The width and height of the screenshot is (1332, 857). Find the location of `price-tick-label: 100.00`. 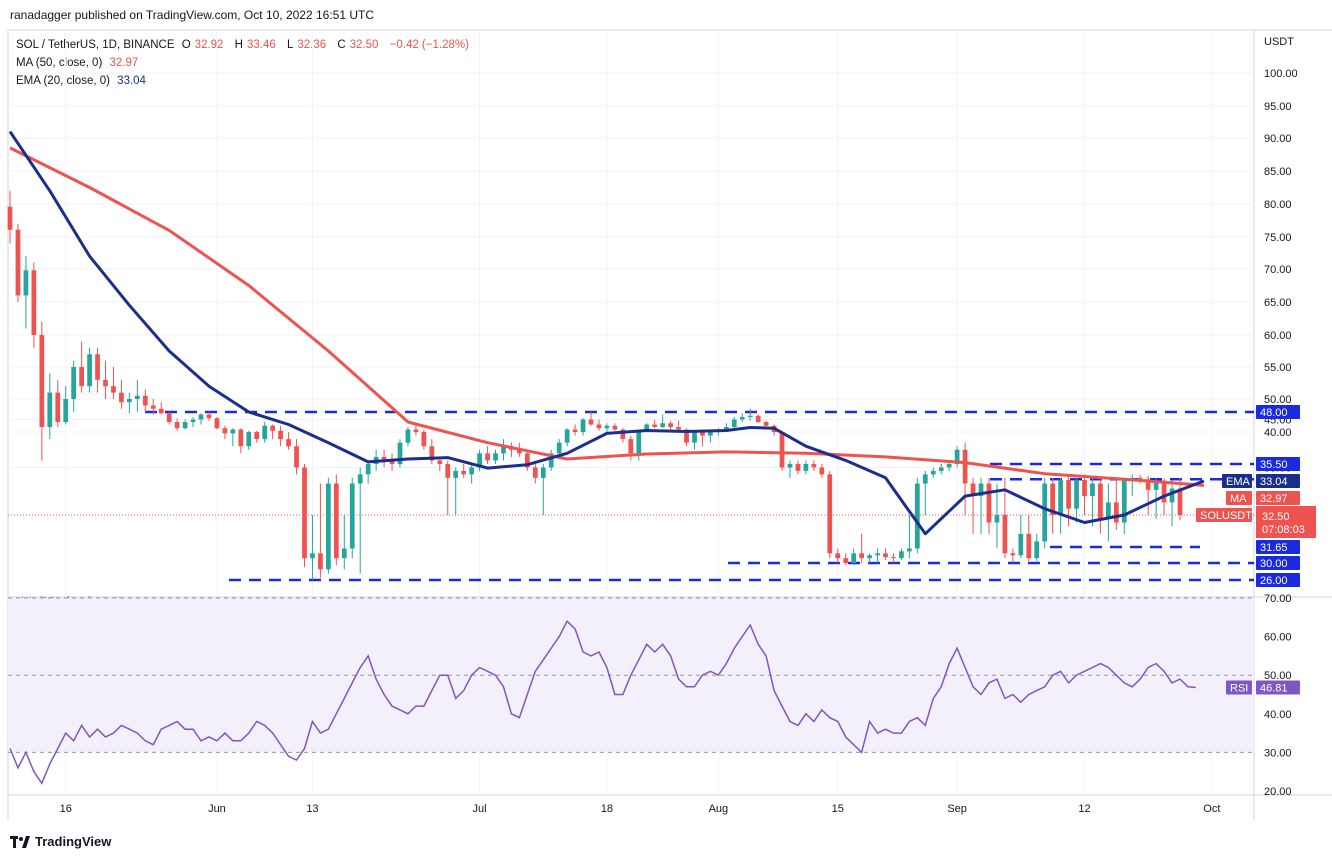

price-tick-label: 100.00 is located at coordinates (1281, 74).